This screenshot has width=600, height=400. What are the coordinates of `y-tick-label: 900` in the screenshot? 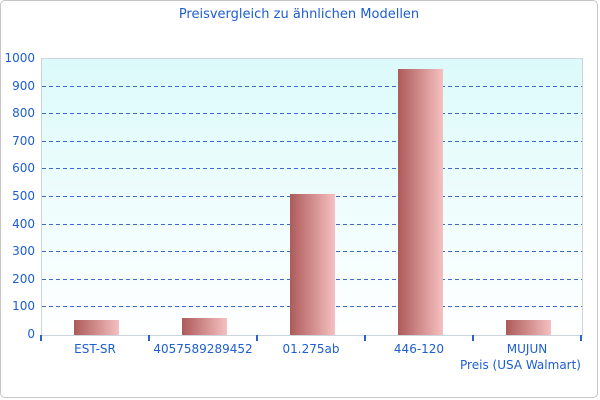 It's located at (23, 85).